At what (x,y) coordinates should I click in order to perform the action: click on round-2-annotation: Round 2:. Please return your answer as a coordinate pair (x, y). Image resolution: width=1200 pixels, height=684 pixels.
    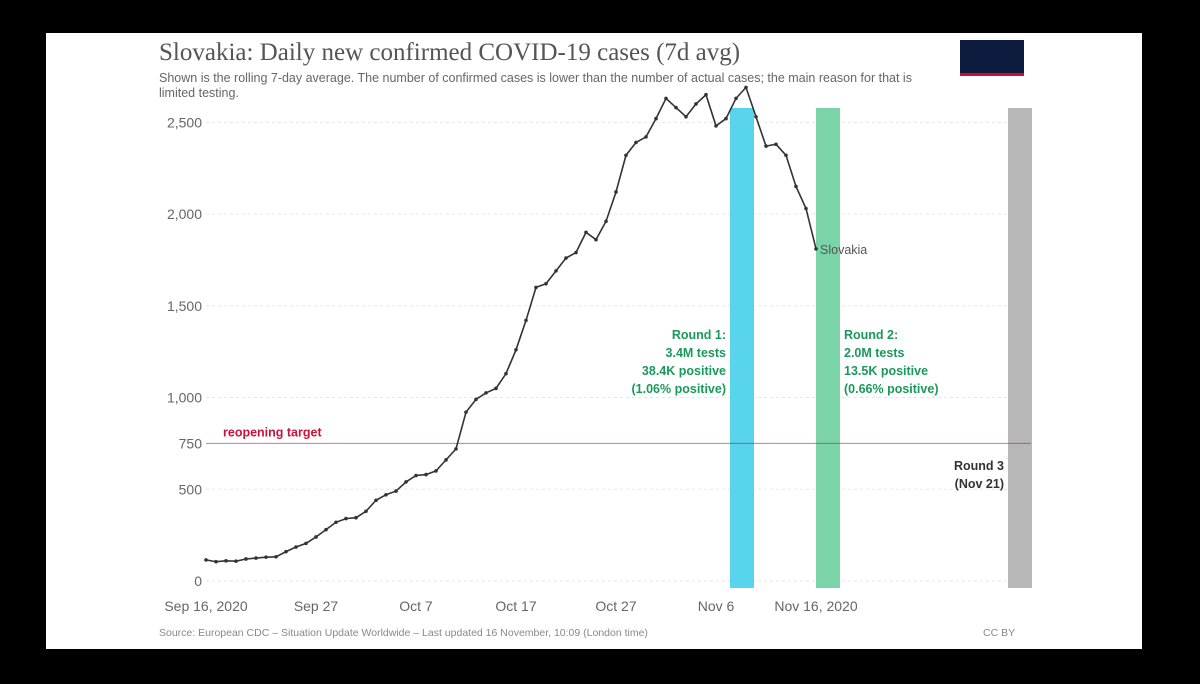
    Looking at the image, I should click on (871, 335).